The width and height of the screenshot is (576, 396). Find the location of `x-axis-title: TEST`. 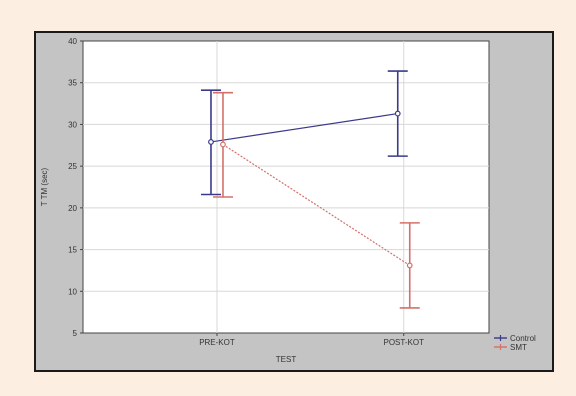

x-axis-title: TEST is located at coordinates (286, 359).